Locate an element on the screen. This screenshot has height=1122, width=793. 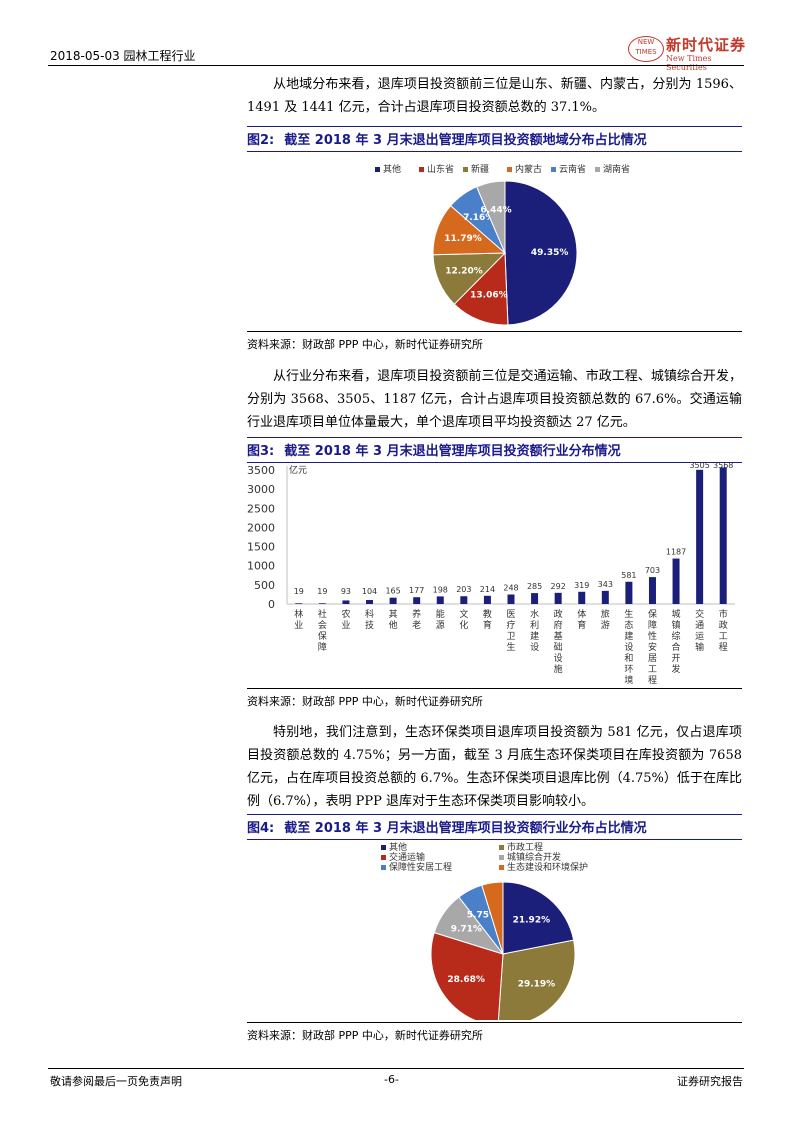
y-tick-label: 2000 is located at coordinates (261, 527).